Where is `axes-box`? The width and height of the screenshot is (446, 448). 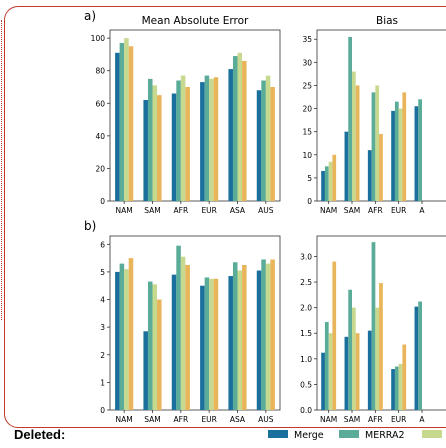 axes-box is located at coordinates (381, 323).